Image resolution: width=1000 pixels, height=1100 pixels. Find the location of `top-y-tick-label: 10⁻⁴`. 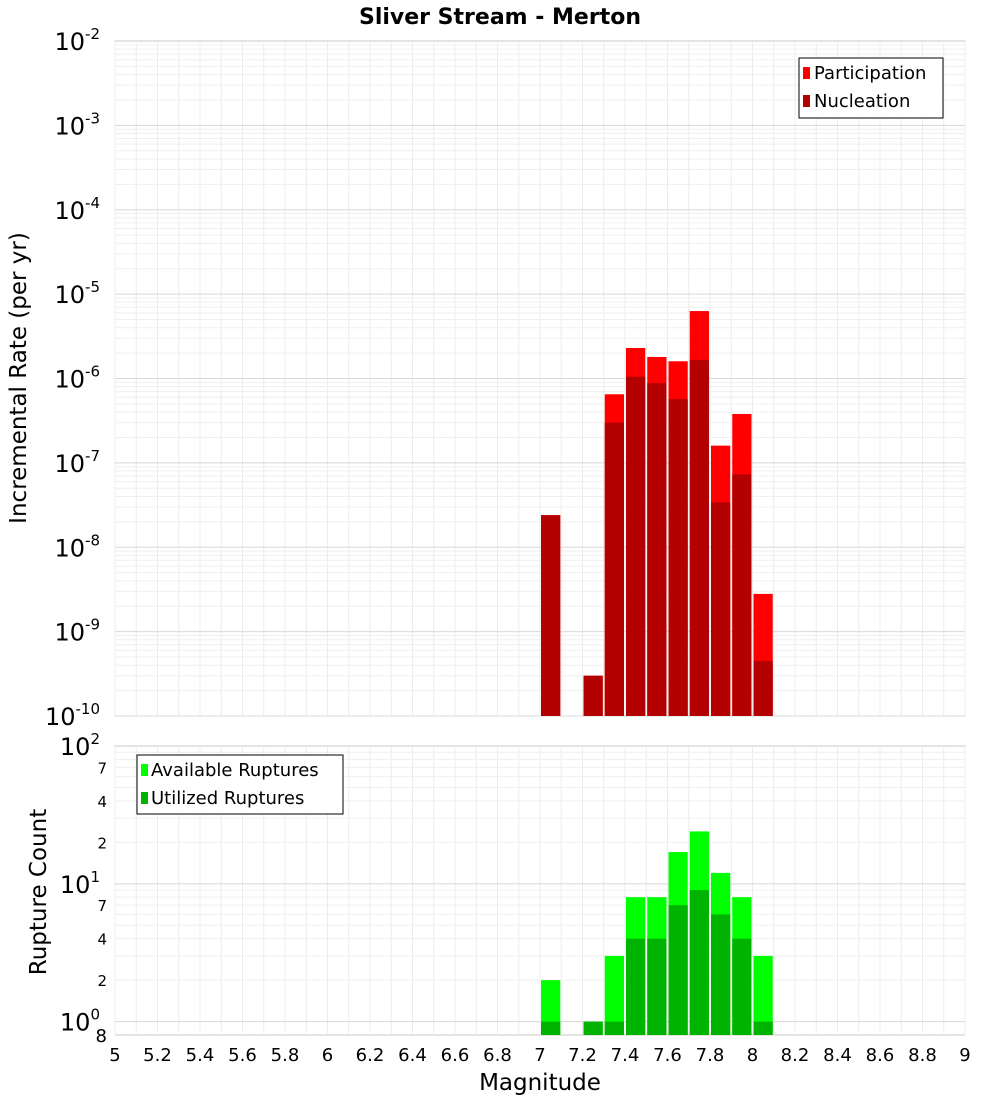

top-y-tick-label: 10⁻⁴ is located at coordinates (77, 209).